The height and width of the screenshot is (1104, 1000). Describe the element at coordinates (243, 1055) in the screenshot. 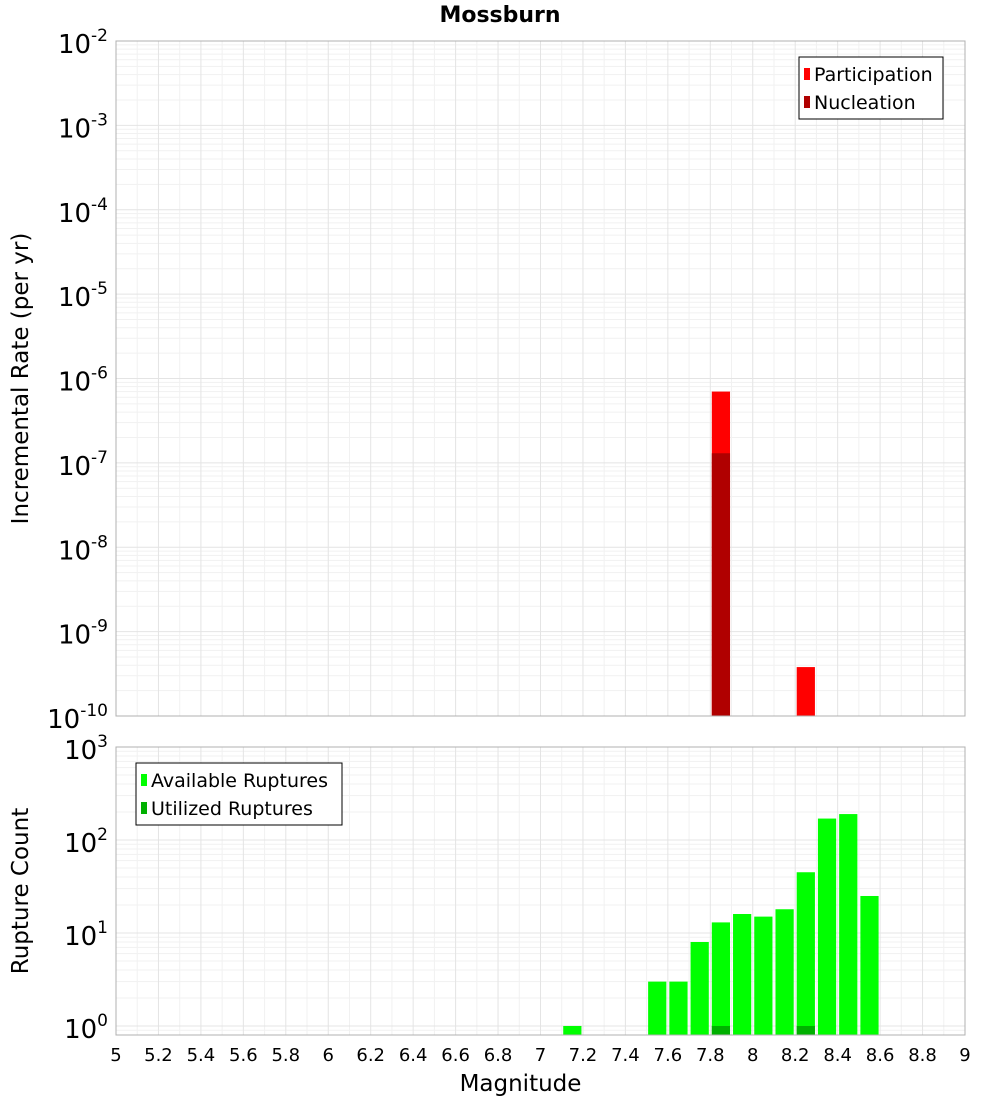

I see `x-tick-label: 5.6` at that location.